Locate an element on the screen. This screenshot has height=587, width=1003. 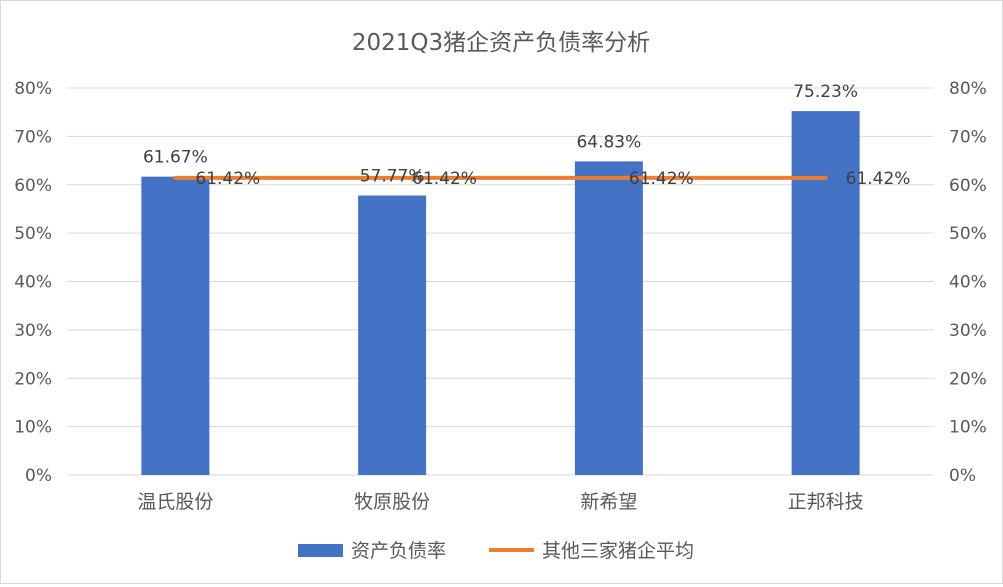
x-tick-label: 牧原股份 is located at coordinates (392, 502).